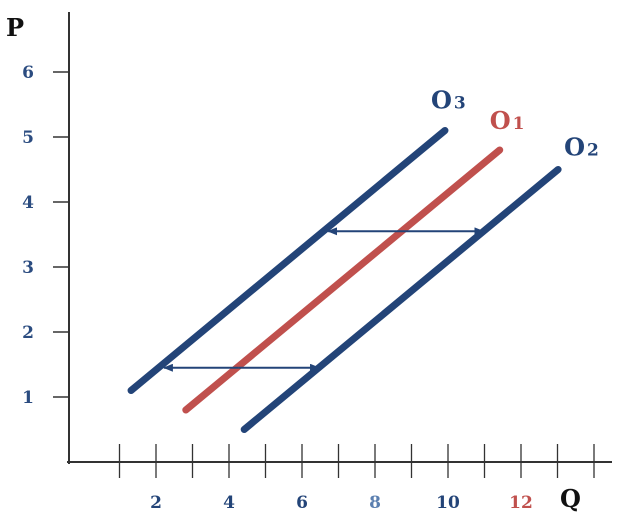 This screenshot has height=515, width=619. I want to click on shift-arrows, so click(323, 299).